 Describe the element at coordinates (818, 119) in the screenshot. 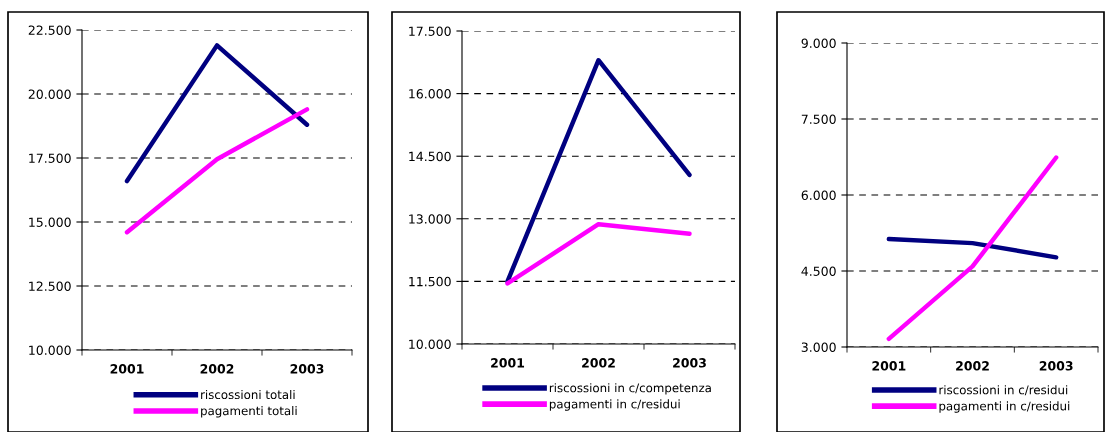

I see `y-tick-label: 7.500` at that location.